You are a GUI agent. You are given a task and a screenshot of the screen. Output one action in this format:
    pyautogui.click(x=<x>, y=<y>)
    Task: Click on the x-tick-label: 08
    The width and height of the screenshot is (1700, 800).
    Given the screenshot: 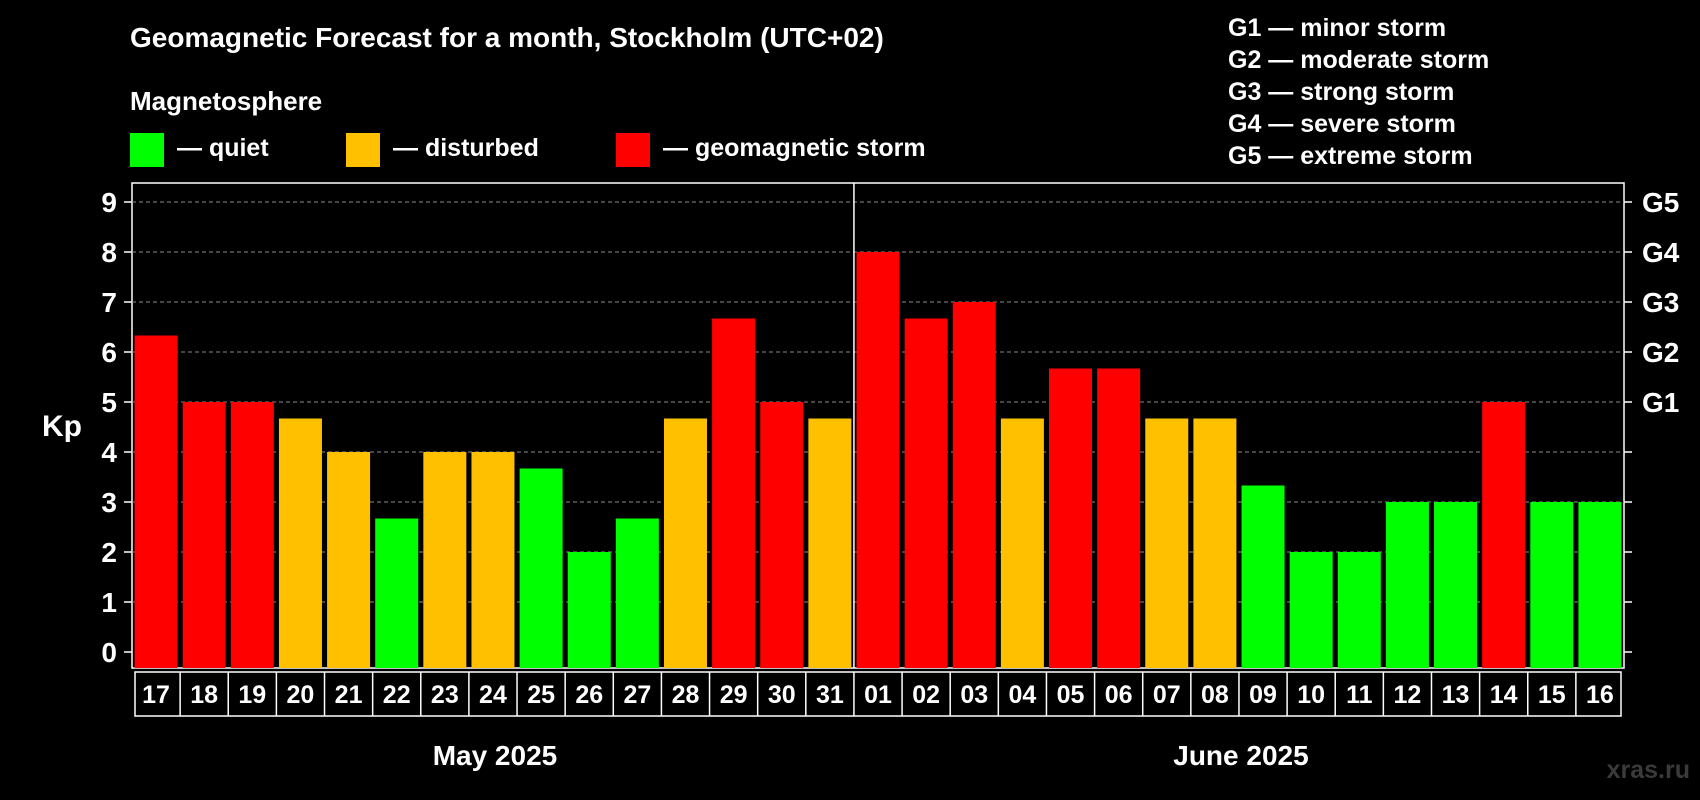 What is the action you would take?
    pyautogui.click(x=1215, y=695)
    